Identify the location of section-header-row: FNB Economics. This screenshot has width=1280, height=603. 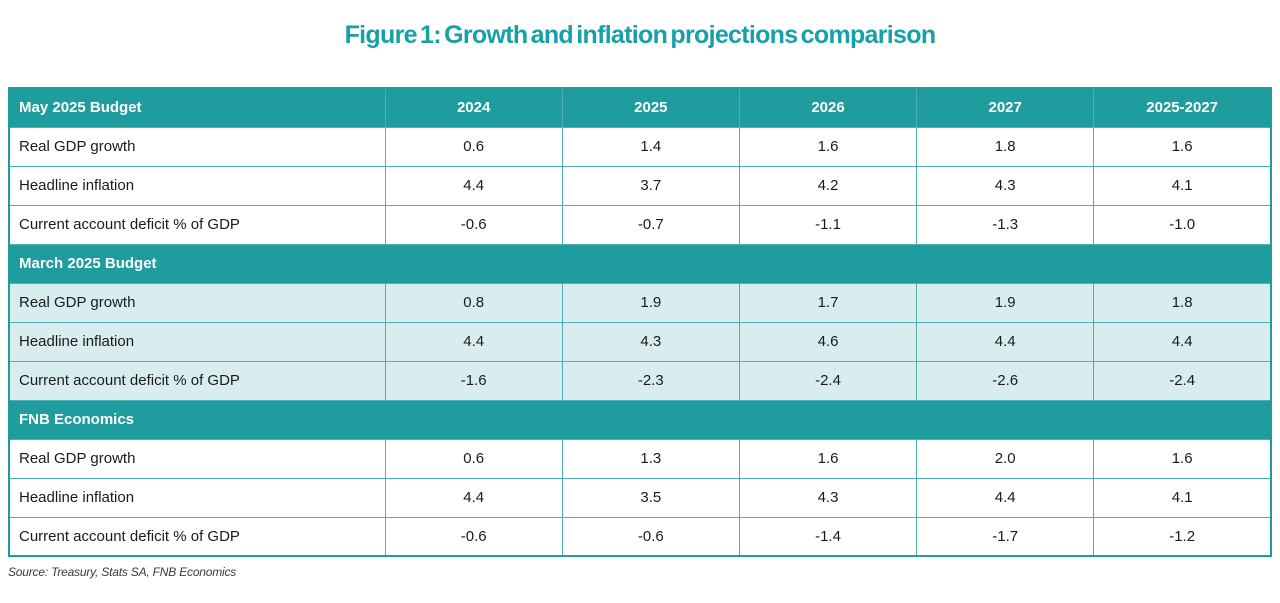
(640, 419).